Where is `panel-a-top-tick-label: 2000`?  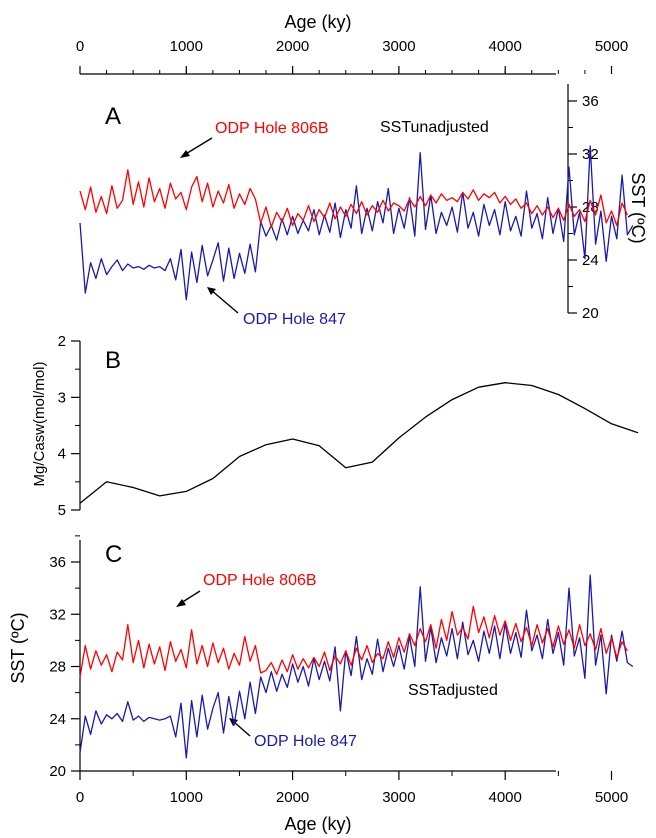
panel-a-top-tick-label: 2000 is located at coordinates (292, 46).